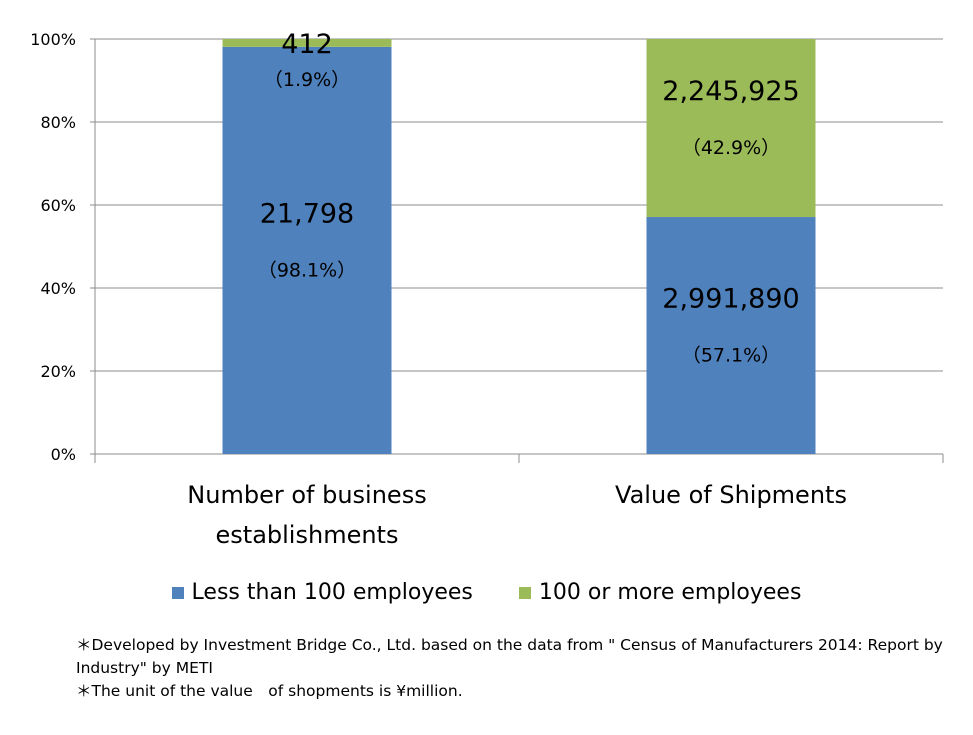  I want to click on legend-swatch-green, so click(524, 592).